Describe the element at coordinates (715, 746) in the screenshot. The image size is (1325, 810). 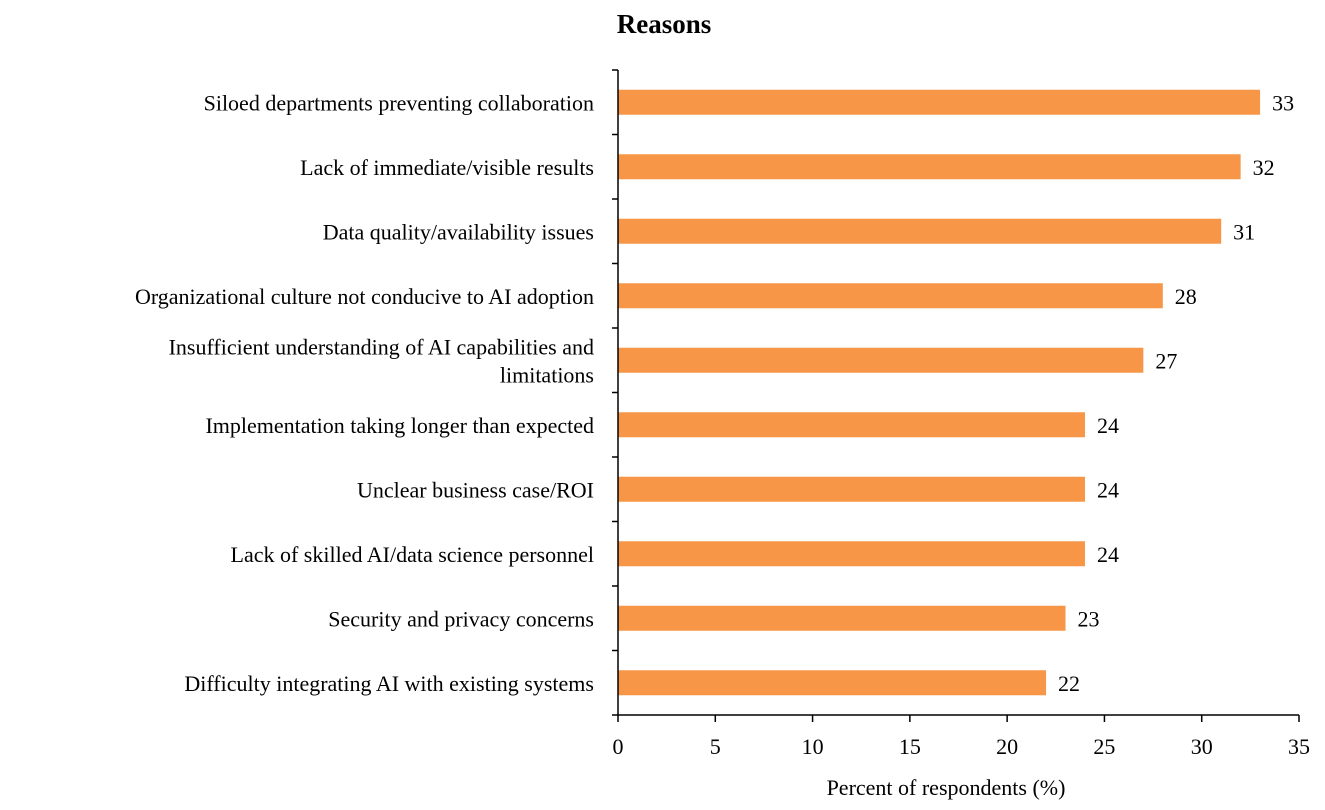
I see `x-tick-label: 5` at that location.